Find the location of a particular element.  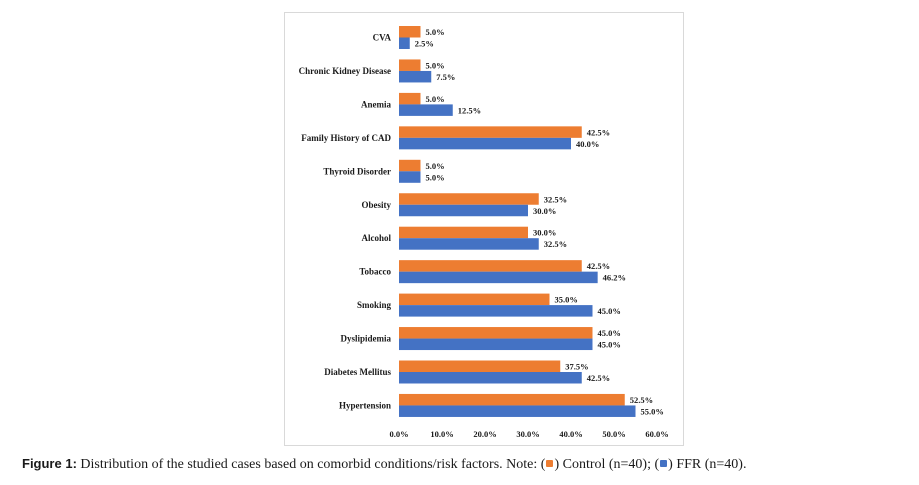

bar-control-anemia is located at coordinates (410, 98).